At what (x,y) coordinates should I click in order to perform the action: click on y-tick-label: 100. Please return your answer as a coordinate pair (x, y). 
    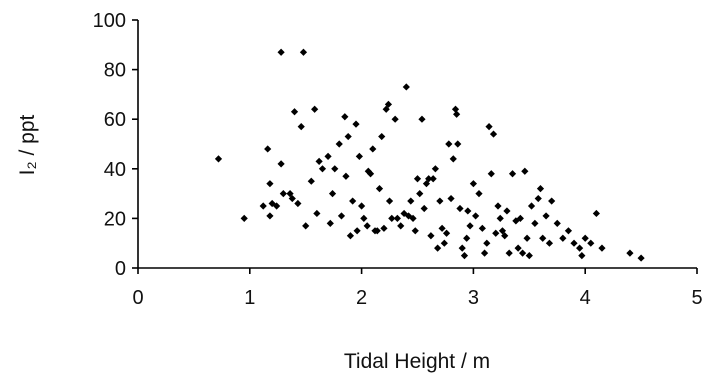
    Looking at the image, I should click on (109, 21).